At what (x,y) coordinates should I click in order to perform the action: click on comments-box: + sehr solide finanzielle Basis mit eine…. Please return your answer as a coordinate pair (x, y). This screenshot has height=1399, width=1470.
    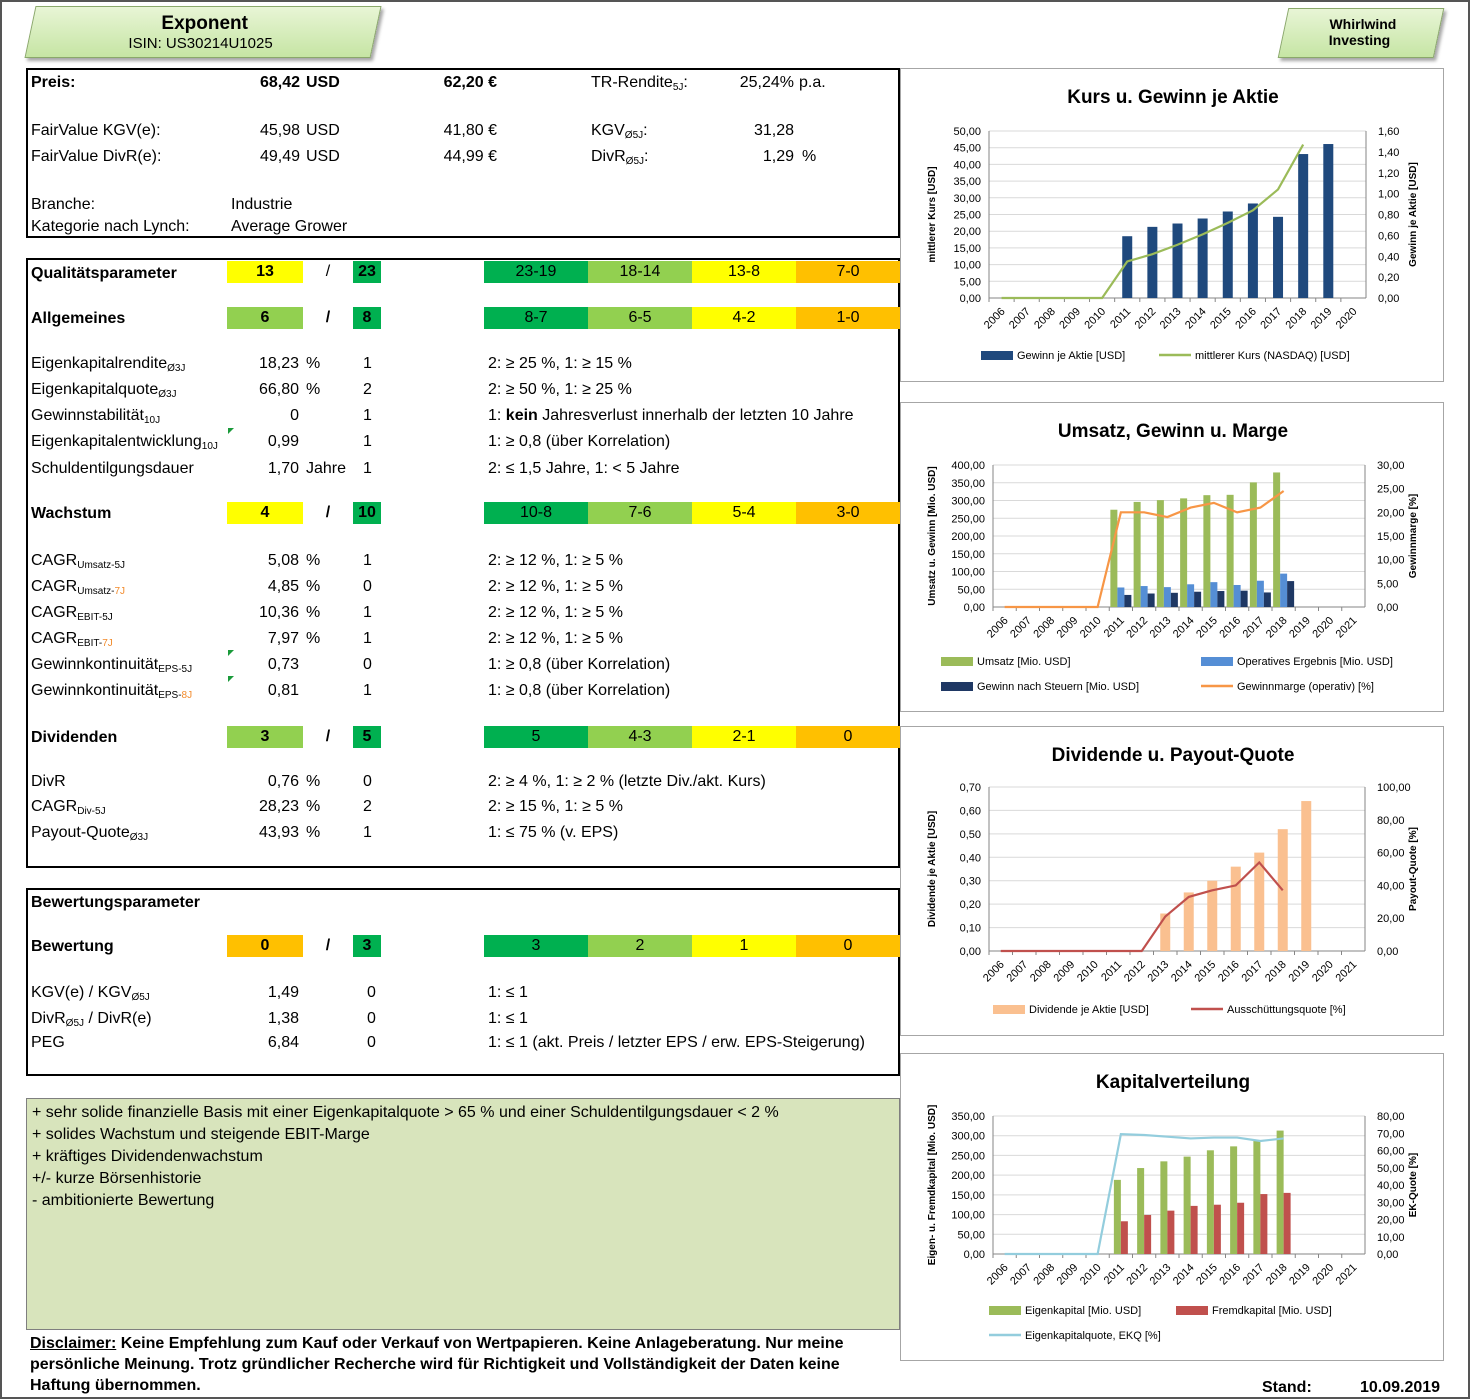
    Looking at the image, I should click on (463, 1214).